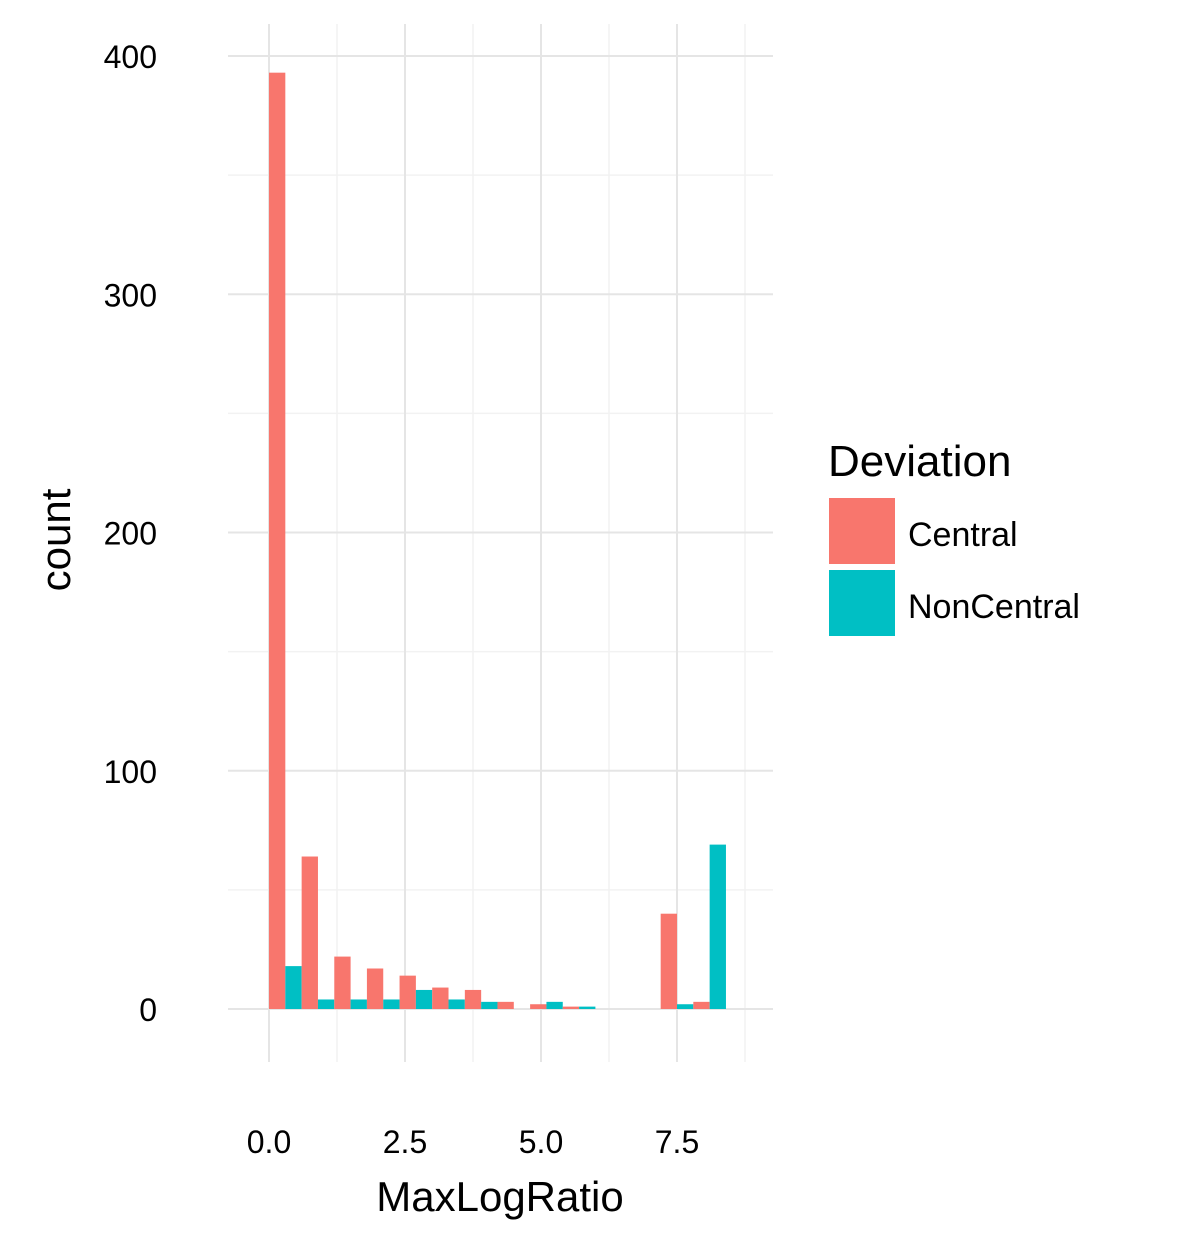  I want to click on x-tick-label: 0.0, so click(269, 1142).